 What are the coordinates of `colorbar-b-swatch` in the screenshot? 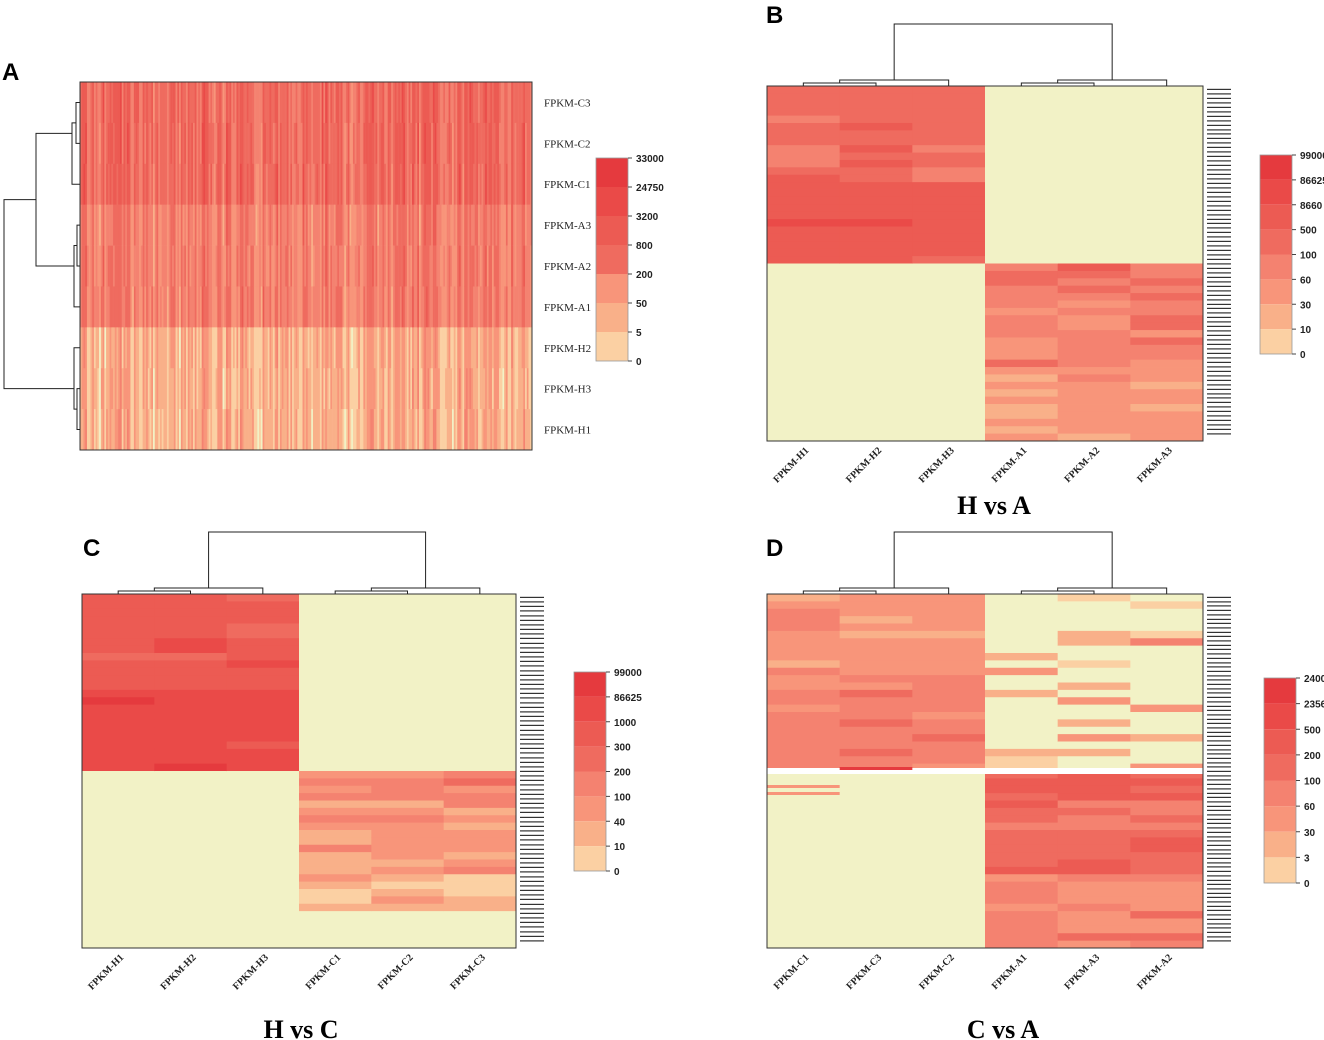 It's located at (1276, 242).